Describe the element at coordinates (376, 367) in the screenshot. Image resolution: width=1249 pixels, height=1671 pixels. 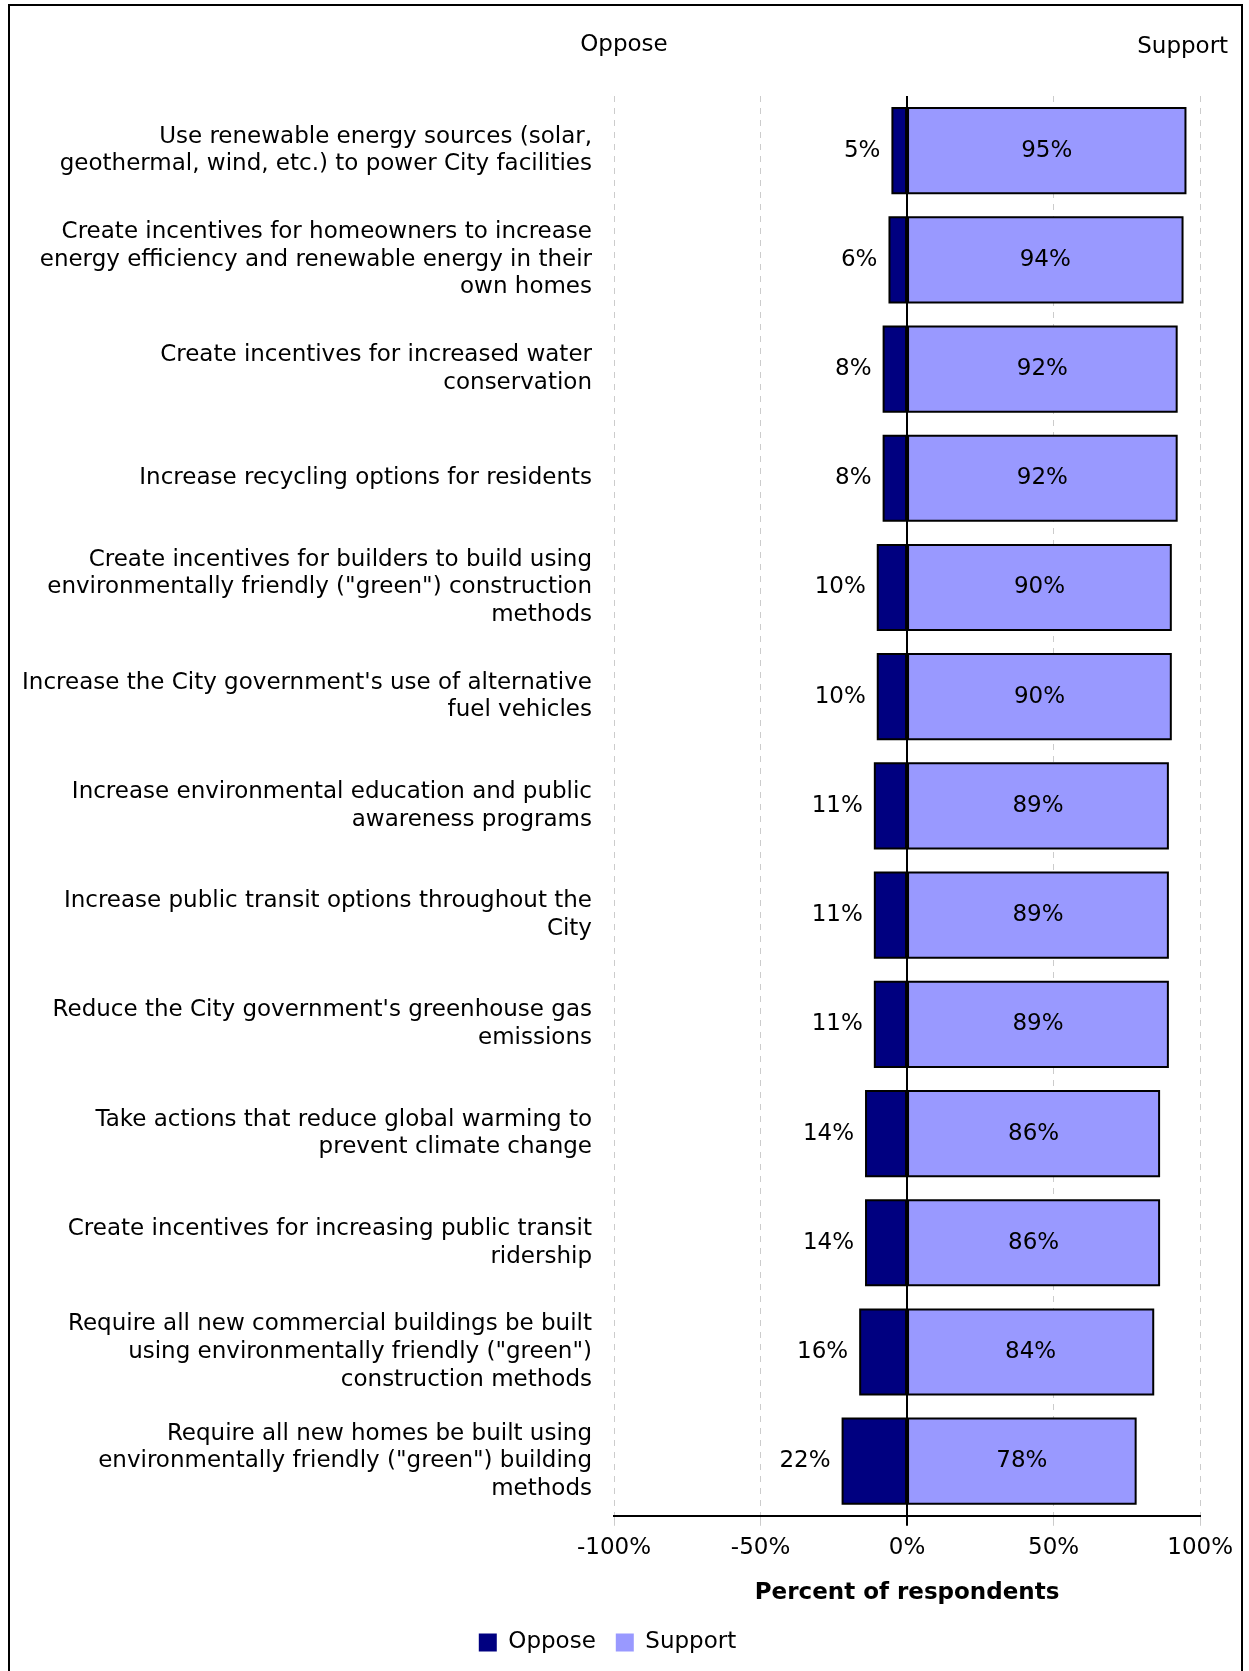
I see `y-tick-label: Create incentives for increased water conservation` at that location.